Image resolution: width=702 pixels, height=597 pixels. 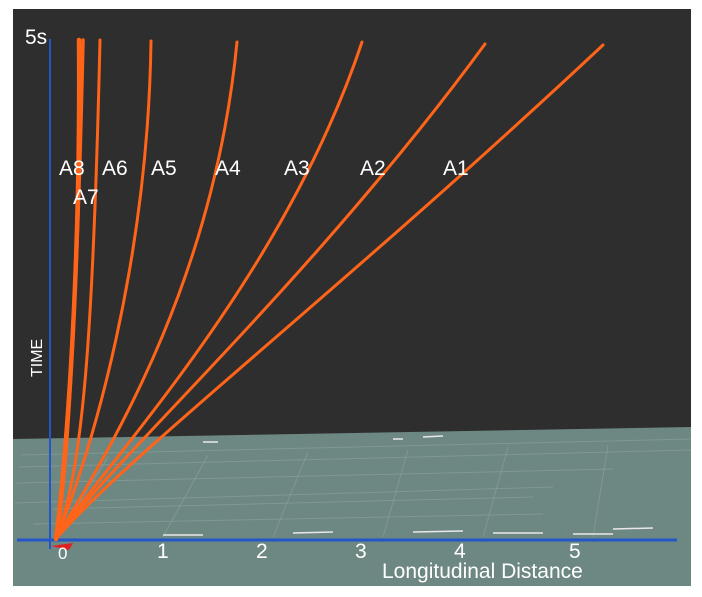 I want to click on trajectory-label-a4: A4, so click(x=228, y=168).